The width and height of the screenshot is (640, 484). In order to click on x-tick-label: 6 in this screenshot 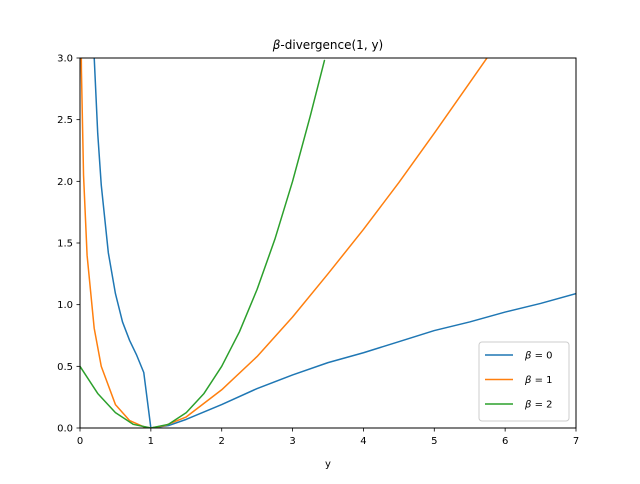, I will do `click(505, 441)`.